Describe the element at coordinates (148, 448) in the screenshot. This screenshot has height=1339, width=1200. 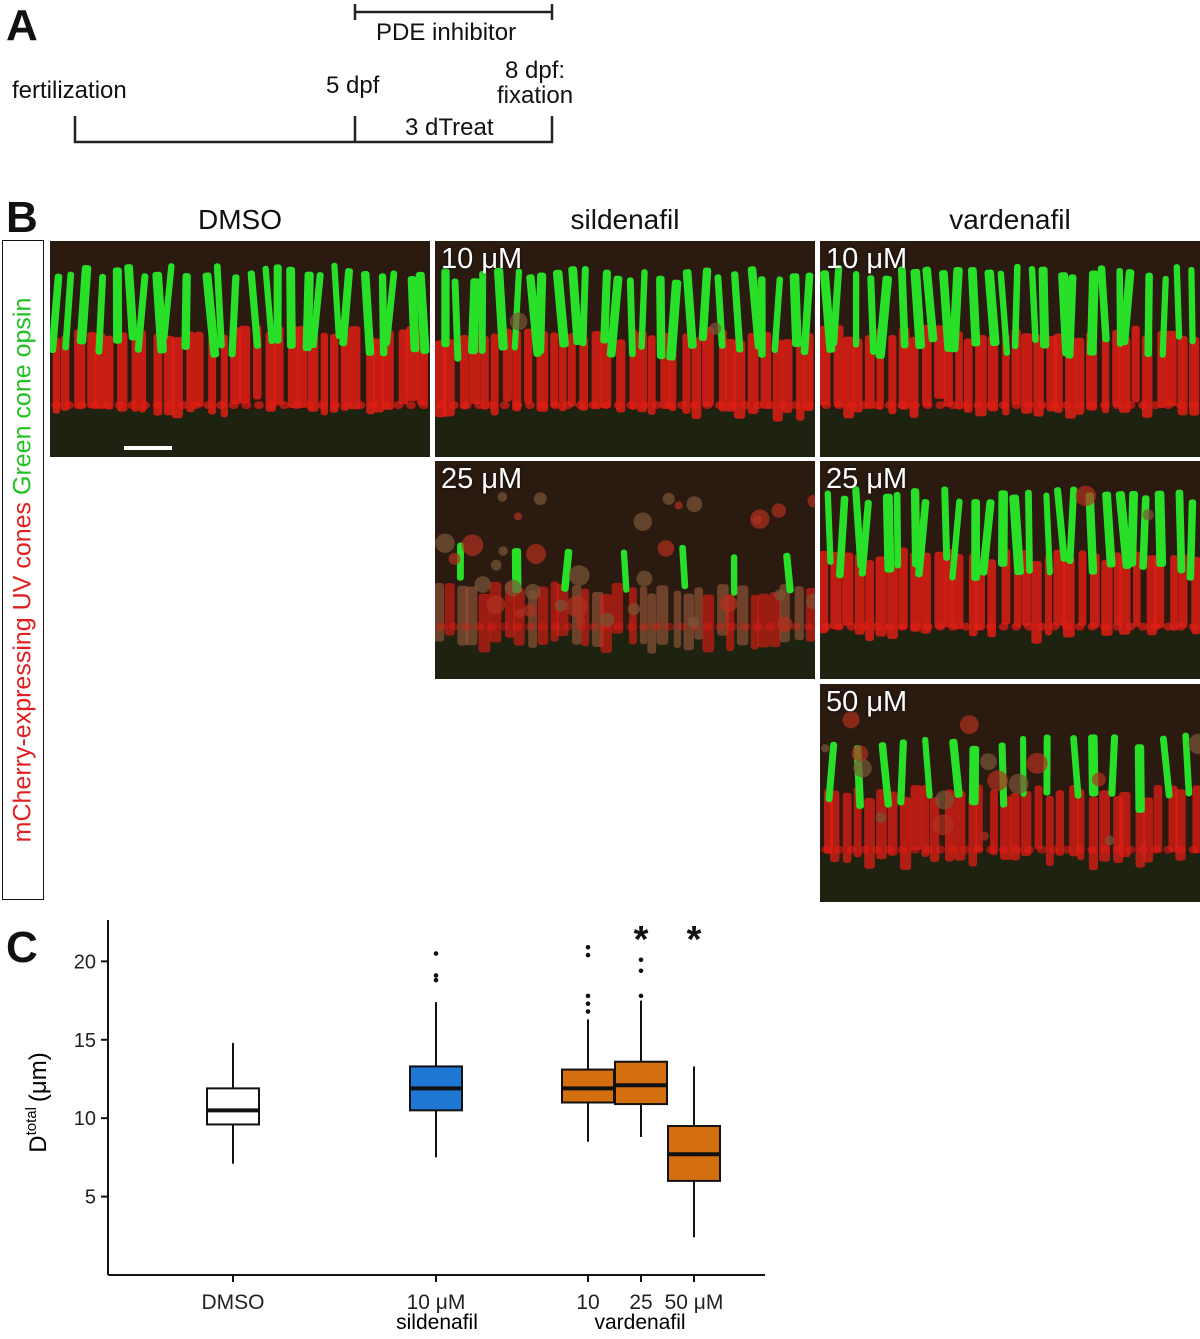
I see `scale-bar` at that location.